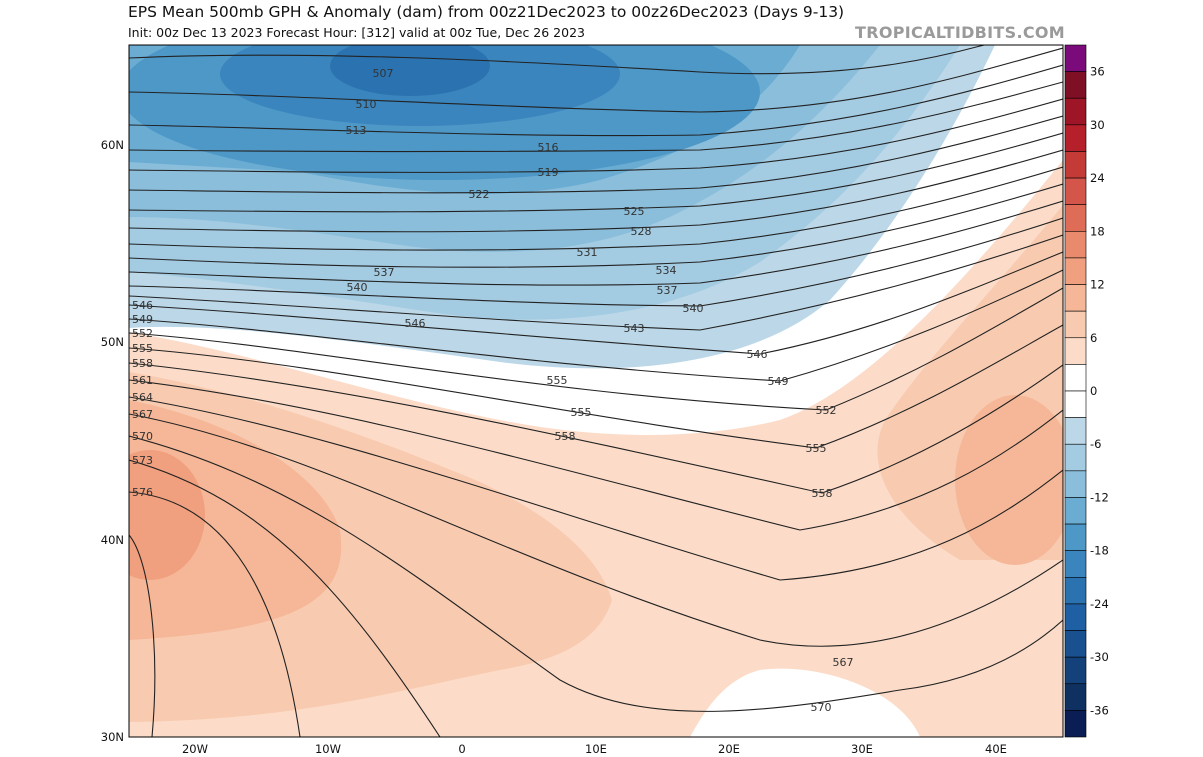 The image size is (1203, 757). What do you see at coordinates (1097, 178) in the screenshot?
I see `colorbar-label: 24` at bounding box center [1097, 178].